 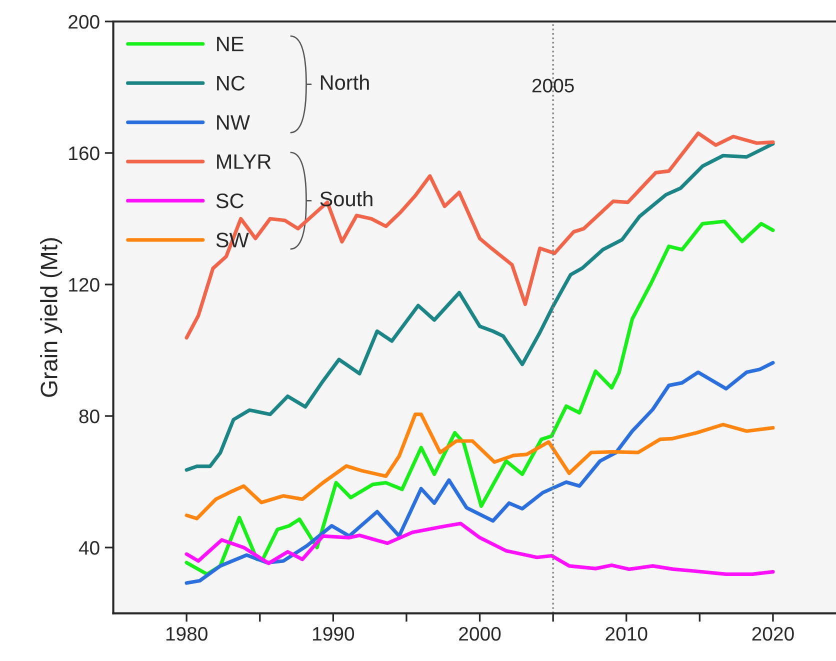 I want to click on y-tick-label: 40, so click(x=89, y=547).